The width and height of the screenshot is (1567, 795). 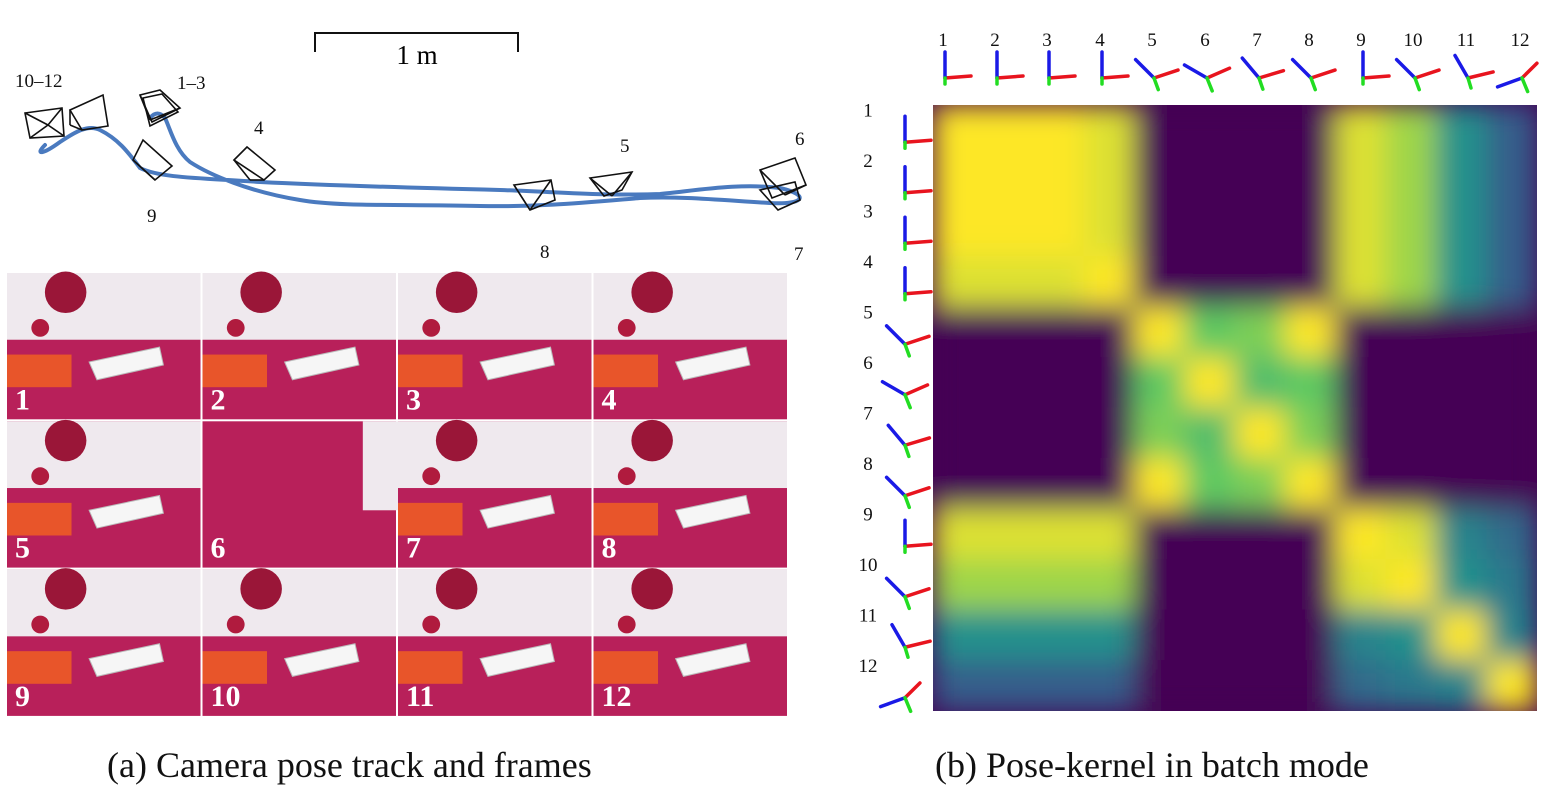 I want to click on camera-label-8: 8, so click(x=545, y=252).